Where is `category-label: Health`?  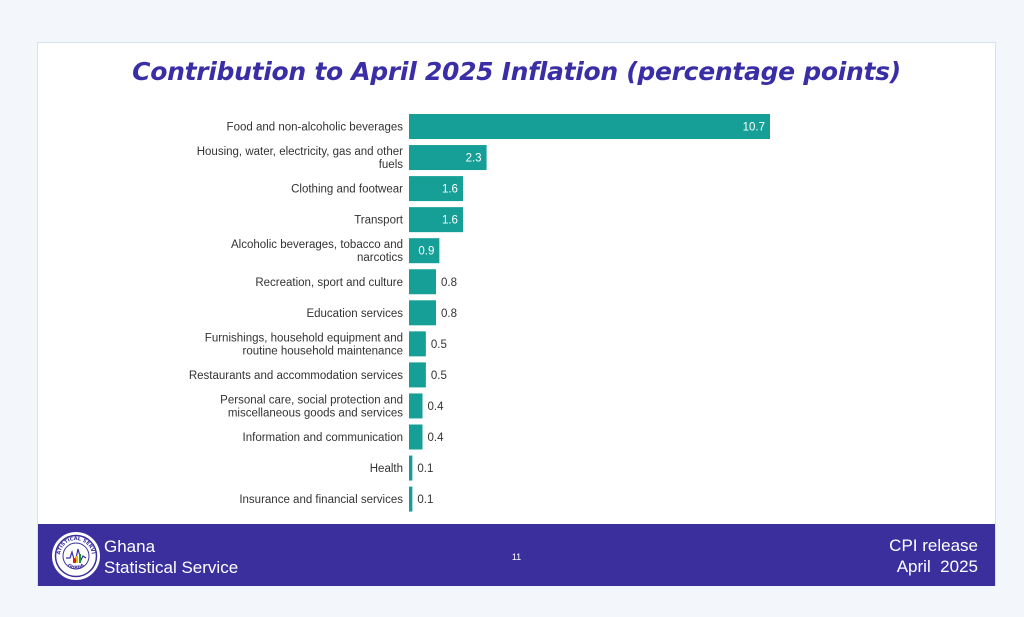 category-label: Health is located at coordinates (386, 469).